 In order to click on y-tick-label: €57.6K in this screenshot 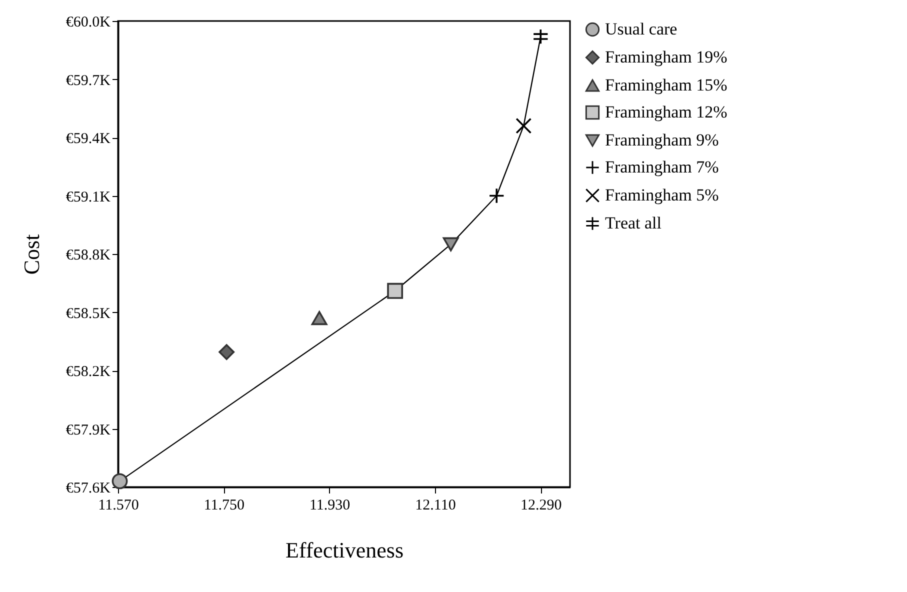, I will do `click(88, 488)`.